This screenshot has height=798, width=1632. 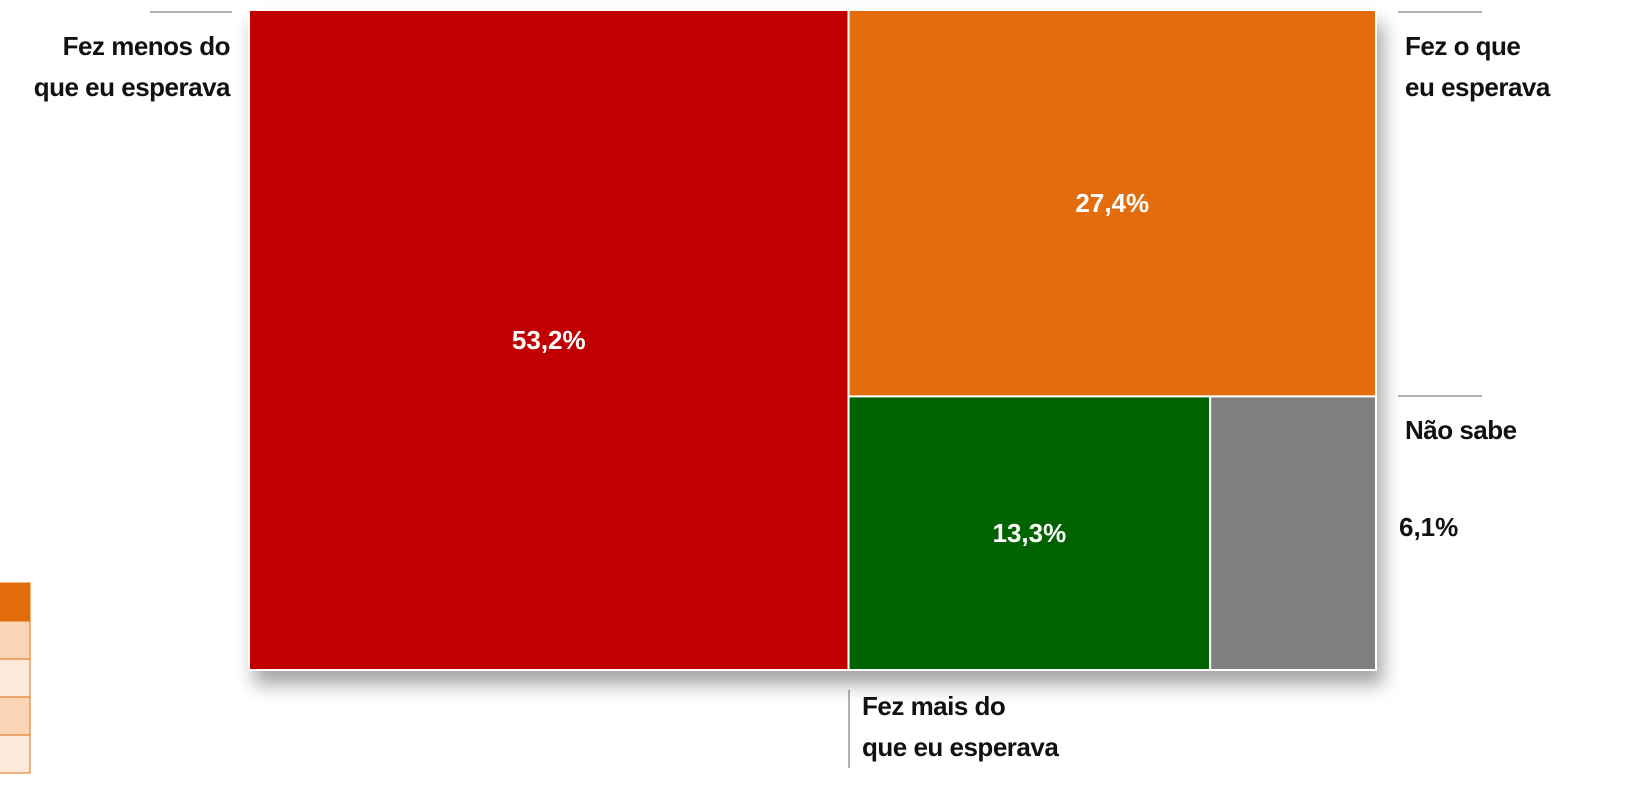 I want to click on table-header, so click(x=15, y=602).